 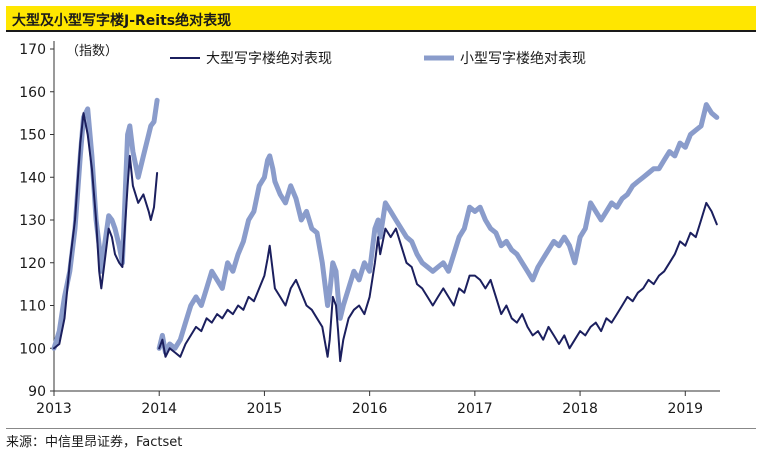 I want to click on y-tick-label: 90, so click(x=37, y=392).